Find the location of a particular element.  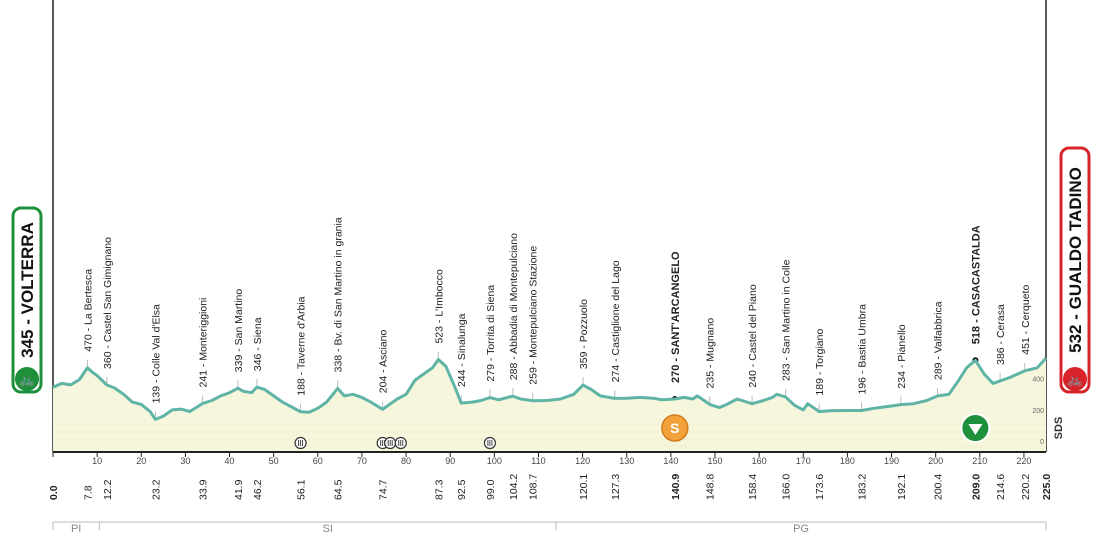

waypoint-name: 346 - Siena is located at coordinates (258, 344).